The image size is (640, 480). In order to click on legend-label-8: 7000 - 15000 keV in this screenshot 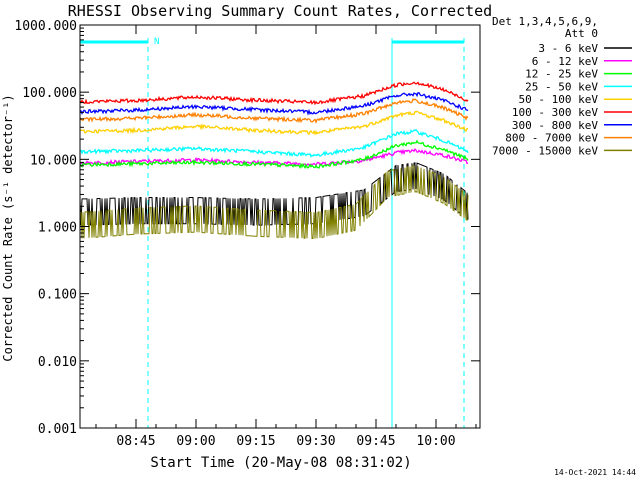, I will do `click(545, 150)`.